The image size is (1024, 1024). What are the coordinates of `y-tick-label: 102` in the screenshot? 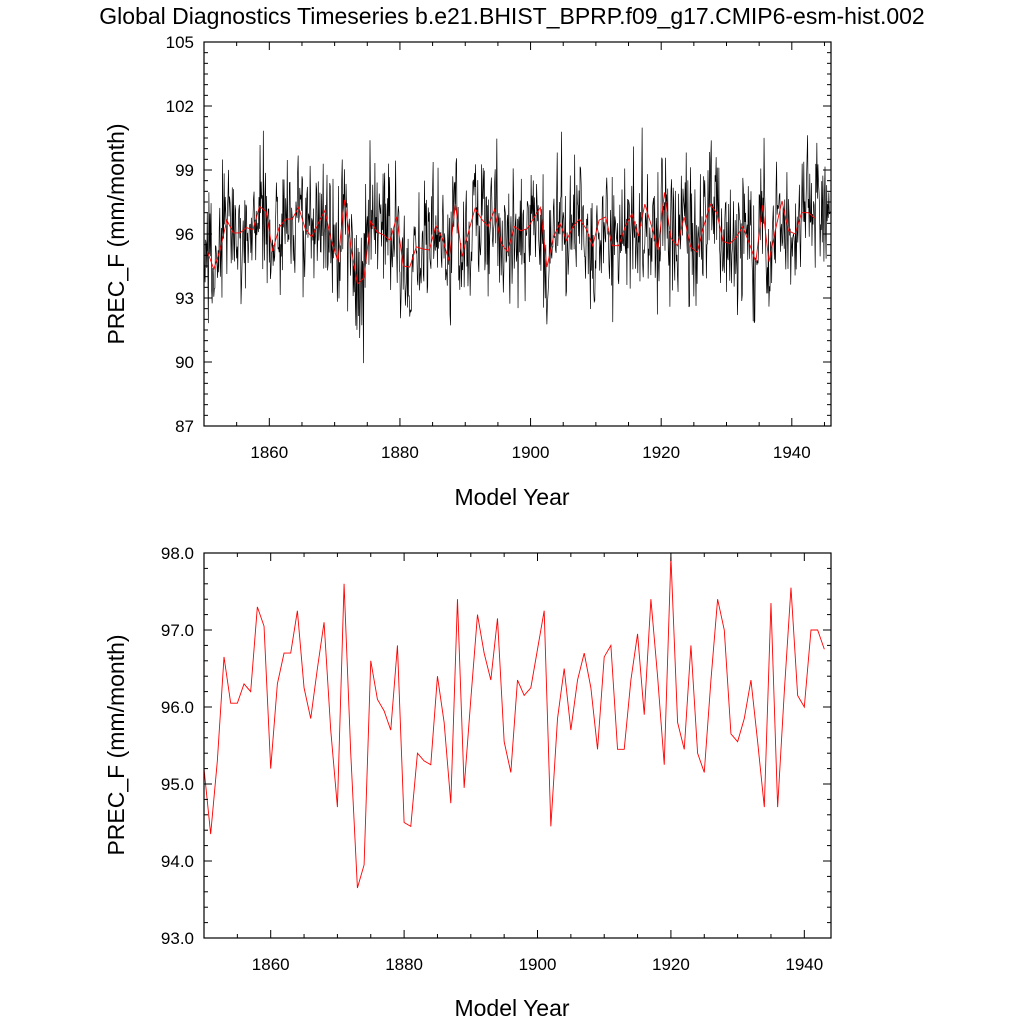 It's located at (180, 106).